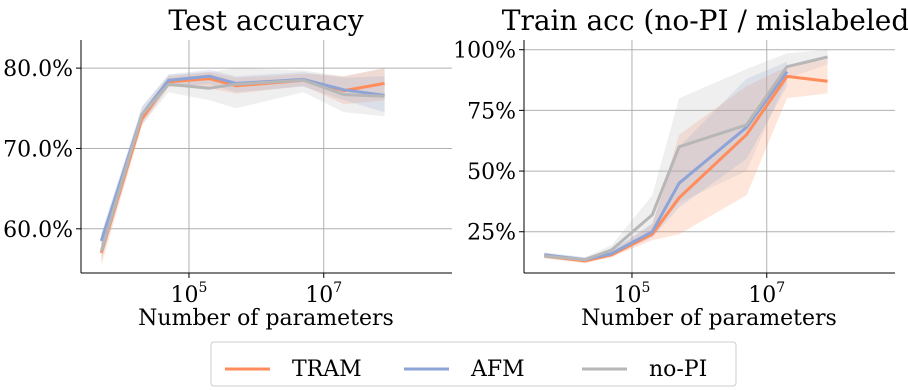 The image size is (908, 390). Describe the element at coordinates (491, 172) in the screenshot. I see `y-tick-label: 50%` at that location.